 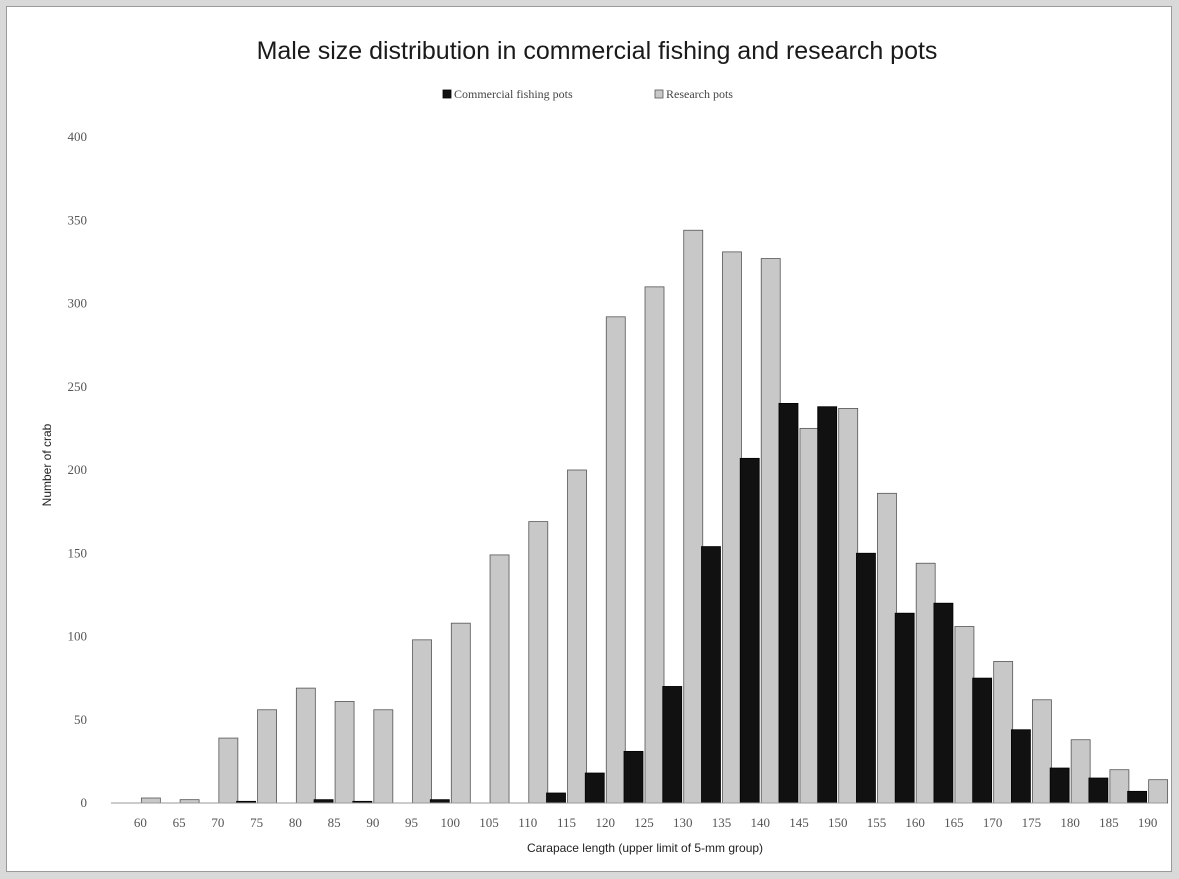 I want to click on x-tick-label: 100, so click(x=451, y=822).